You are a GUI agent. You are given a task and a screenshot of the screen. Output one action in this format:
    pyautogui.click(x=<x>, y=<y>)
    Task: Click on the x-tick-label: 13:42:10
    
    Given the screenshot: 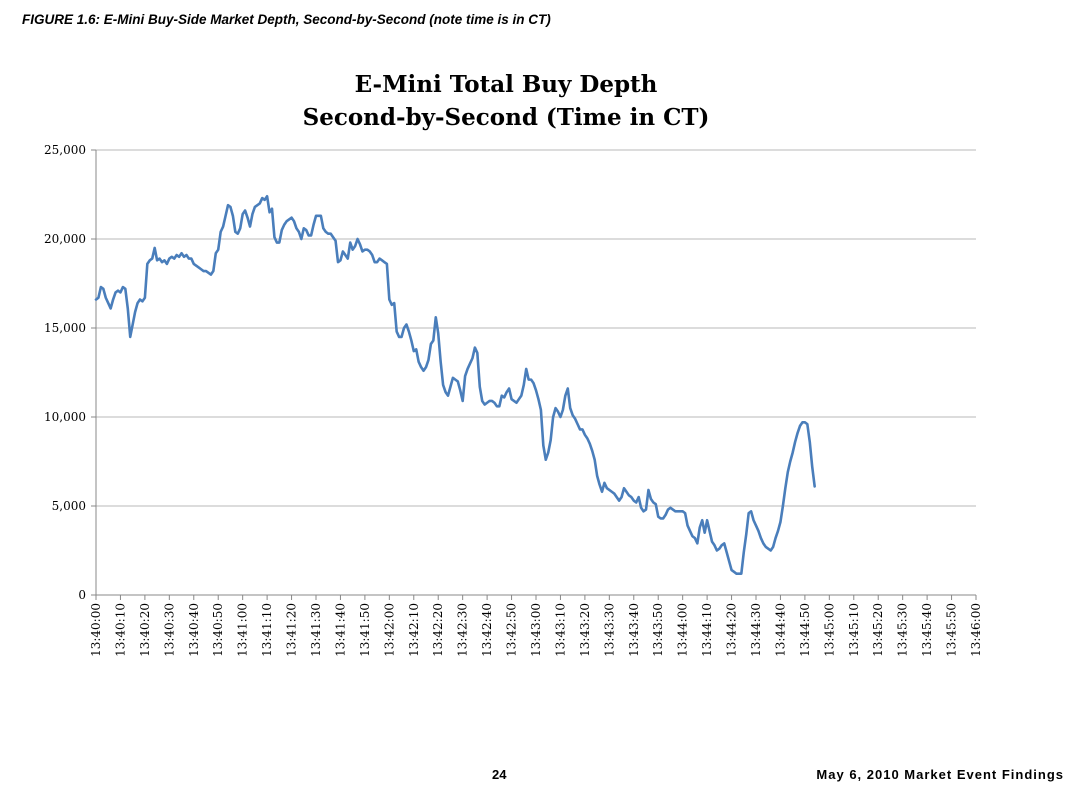 What is the action you would take?
    pyautogui.click(x=414, y=630)
    